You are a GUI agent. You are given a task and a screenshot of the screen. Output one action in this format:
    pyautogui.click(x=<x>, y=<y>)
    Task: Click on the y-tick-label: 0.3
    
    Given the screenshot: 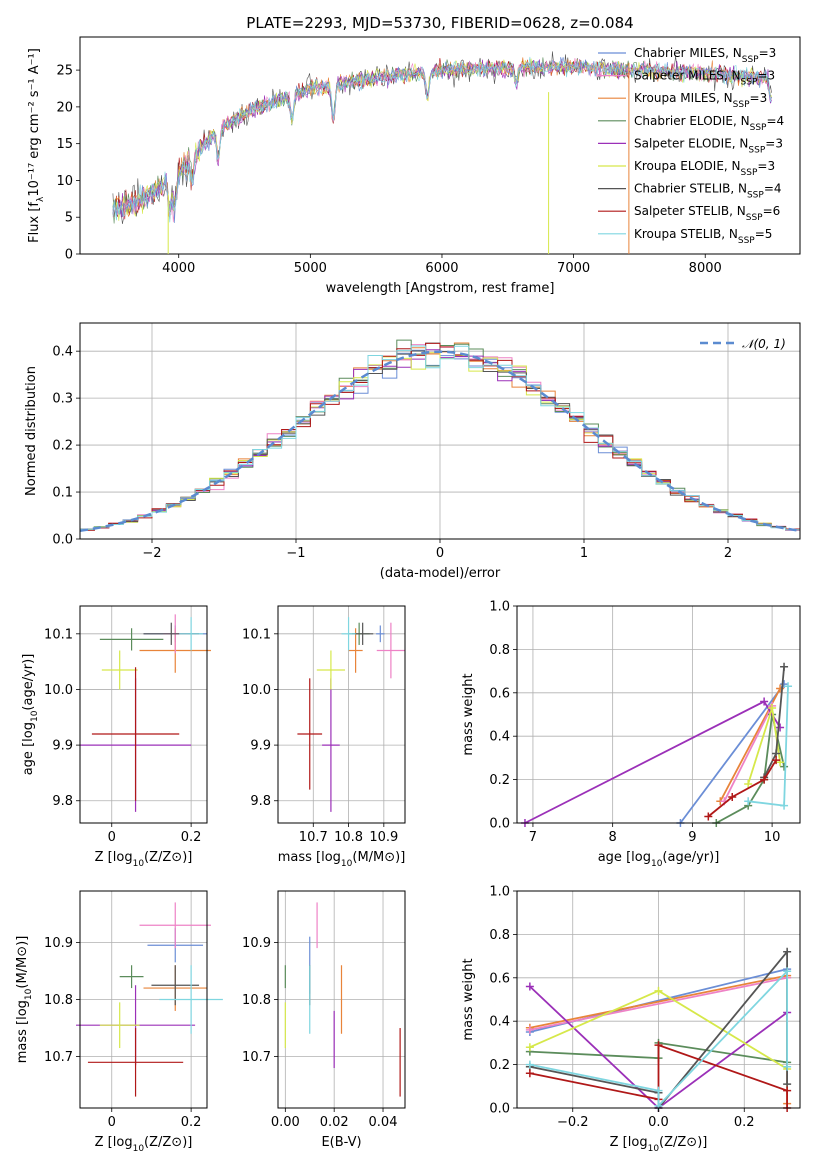 What is the action you would take?
    pyautogui.click(x=62, y=399)
    